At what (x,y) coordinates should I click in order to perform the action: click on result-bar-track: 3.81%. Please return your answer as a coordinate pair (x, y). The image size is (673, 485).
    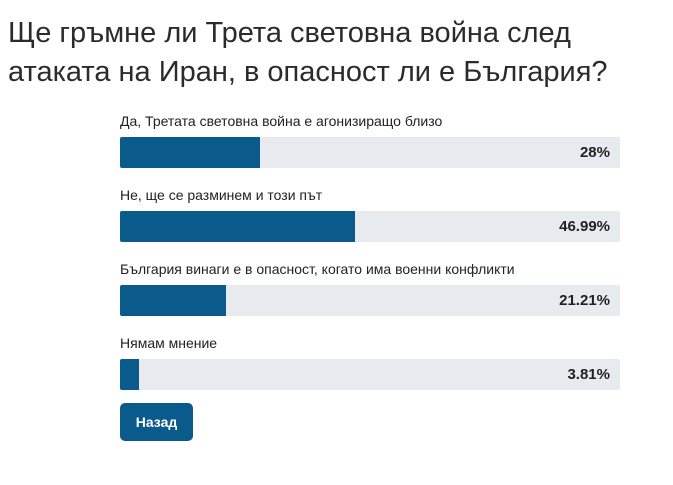
    Looking at the image, I should click on (370, 374).